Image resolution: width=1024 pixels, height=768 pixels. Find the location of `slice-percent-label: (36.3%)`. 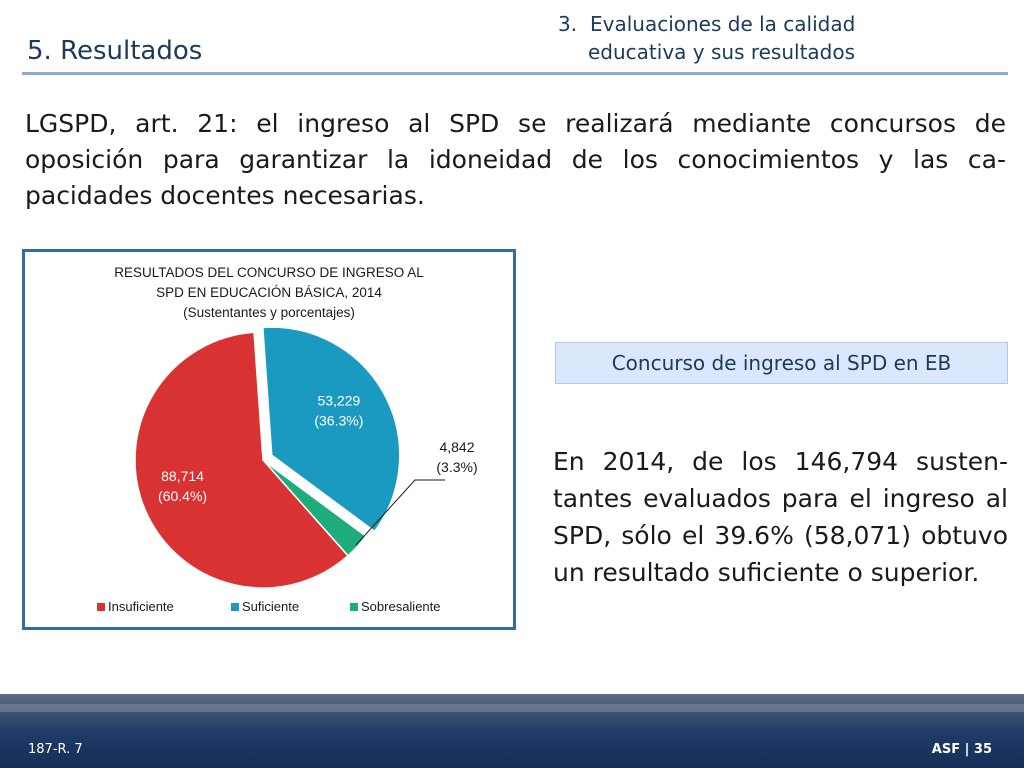

slice-percent-label: (36.3%) is located at coordinates (338, 420).